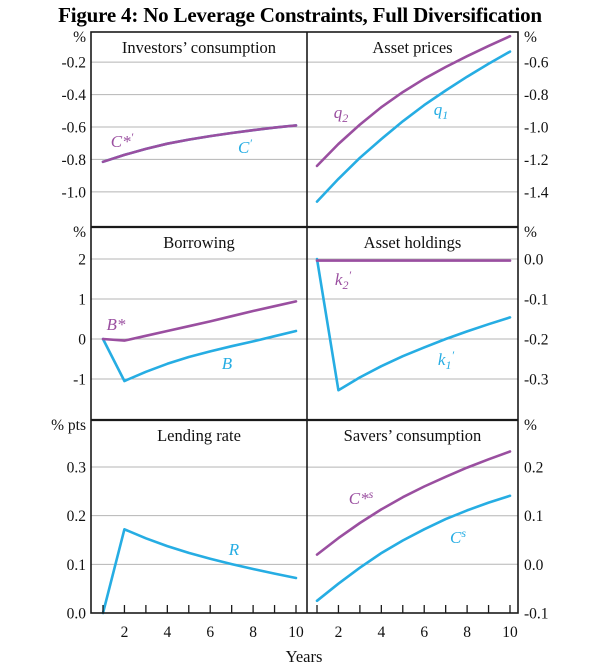  Describe the element at coordinates (199, 435) in the screenshot. I see `panel-title-lending-rate: Lending rate` at that location.